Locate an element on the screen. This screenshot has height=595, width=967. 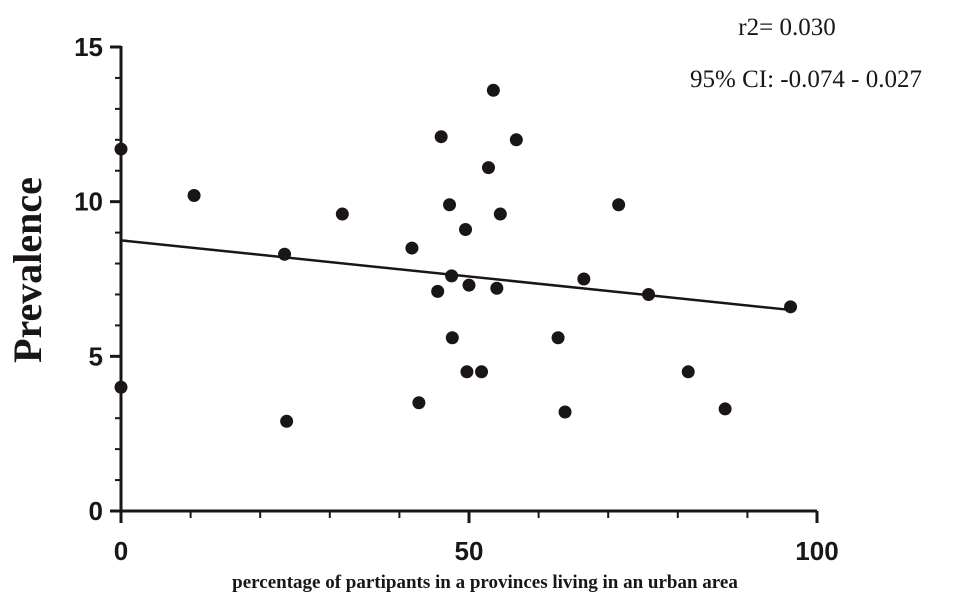
r-squared-annotation: r2= 0.030 is located at coordinates (786, 27).